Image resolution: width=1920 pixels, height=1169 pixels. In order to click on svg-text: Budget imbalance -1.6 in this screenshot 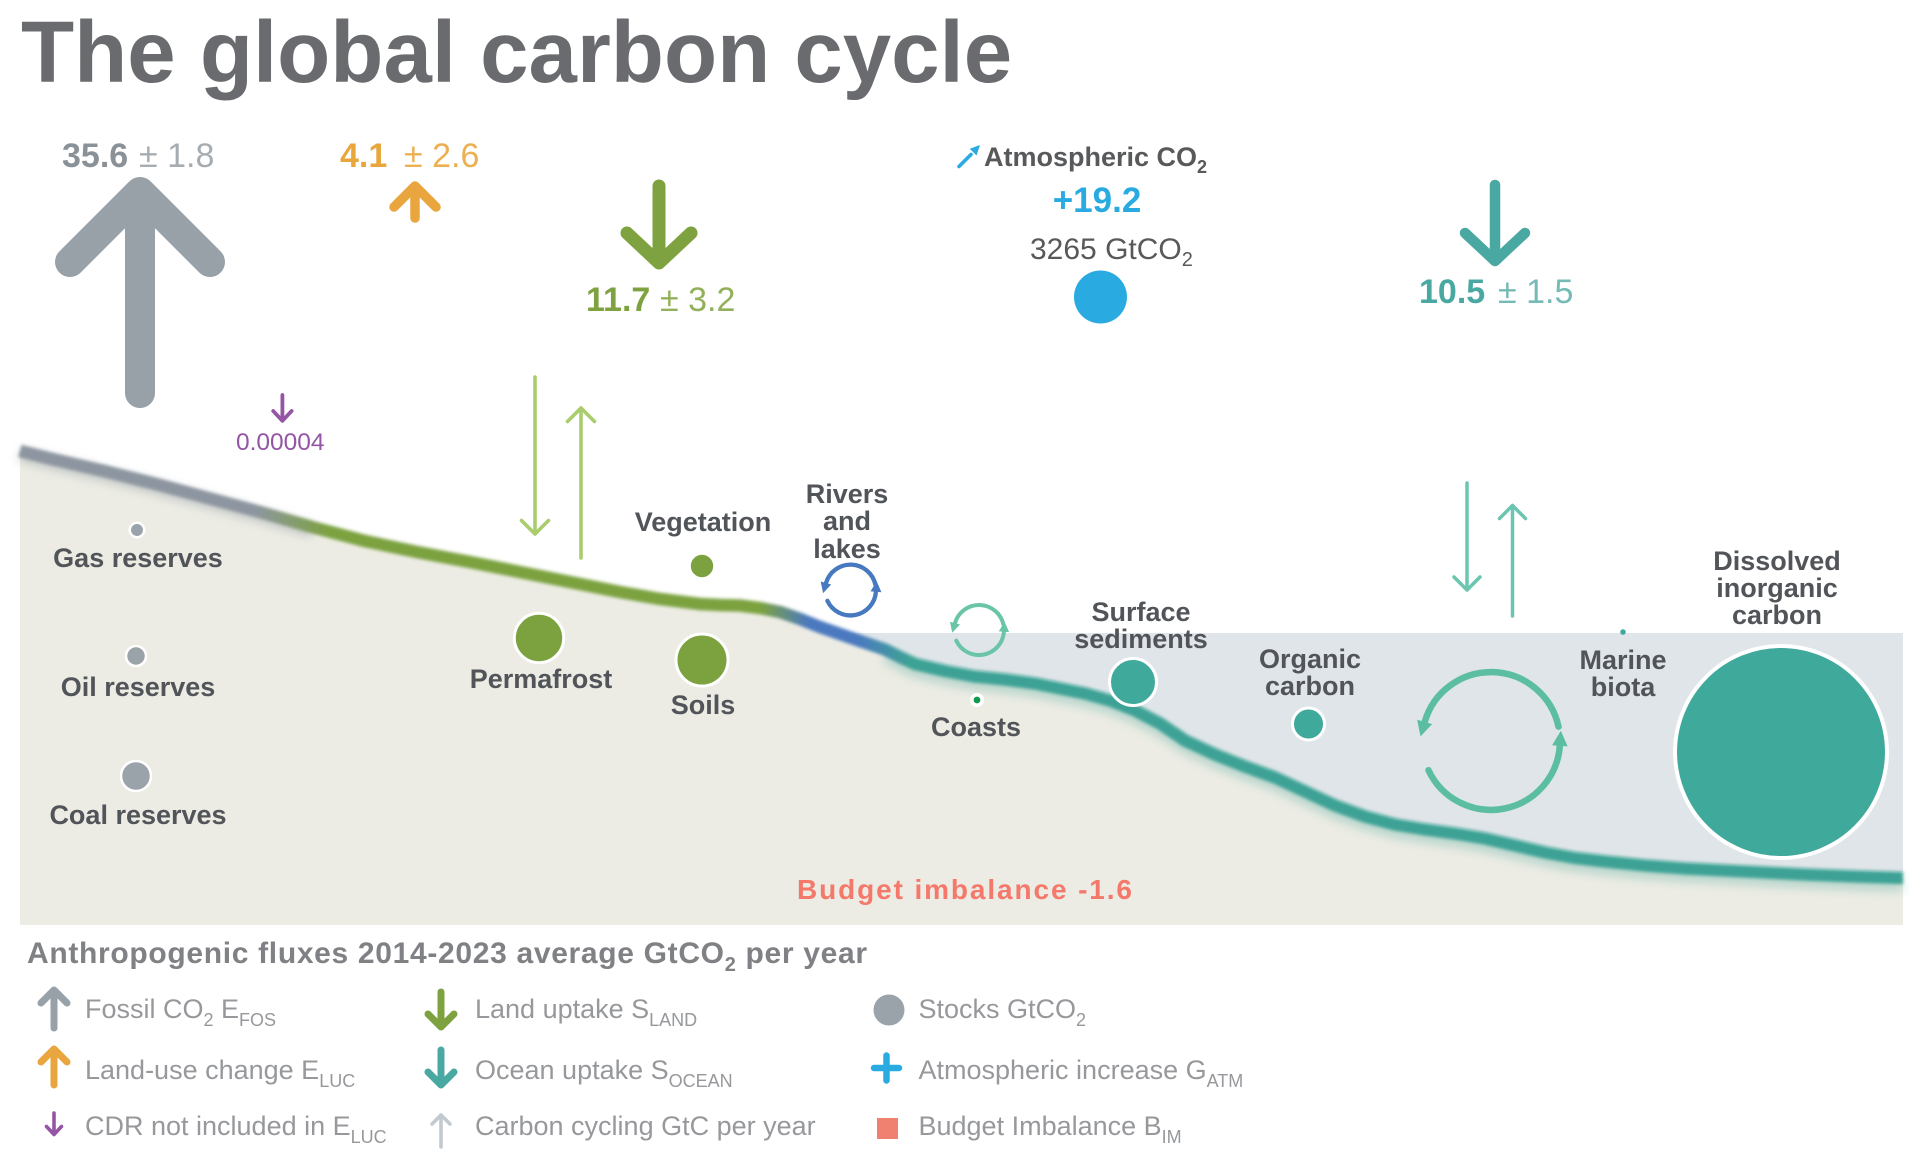, I will do `click(964, 889)`.